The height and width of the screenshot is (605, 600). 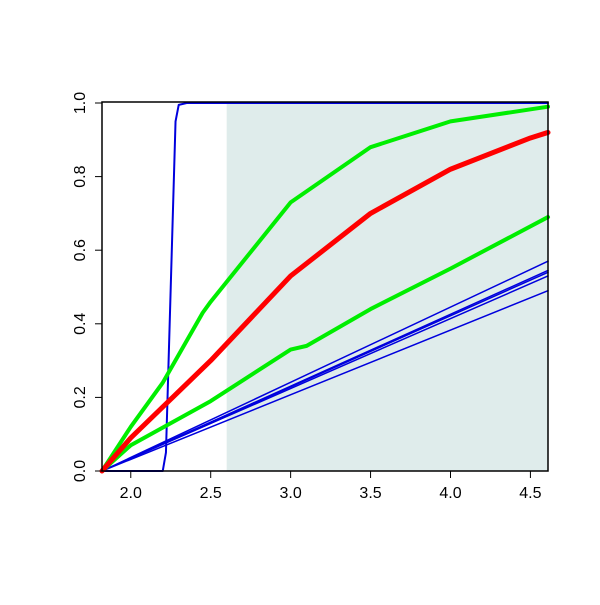 What do you see at coordinates (131, 493) in the screenshot?
I see `x-tick-label: 2.0` at bounding box center [131, 493].